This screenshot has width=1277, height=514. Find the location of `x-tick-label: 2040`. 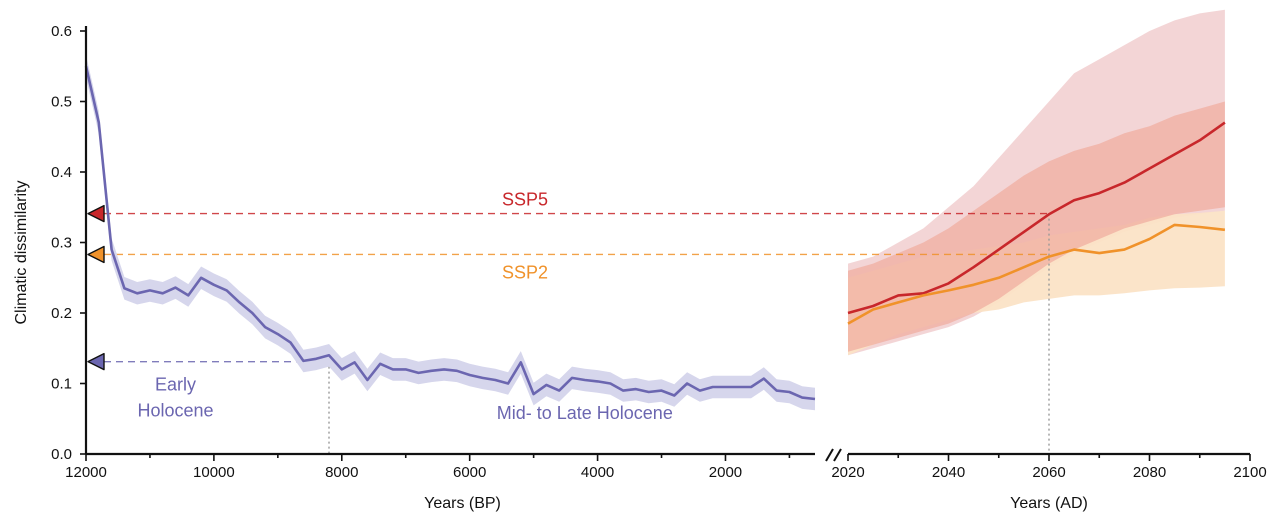

x-tick-label: 2040 is located at coordinates (948, 472).